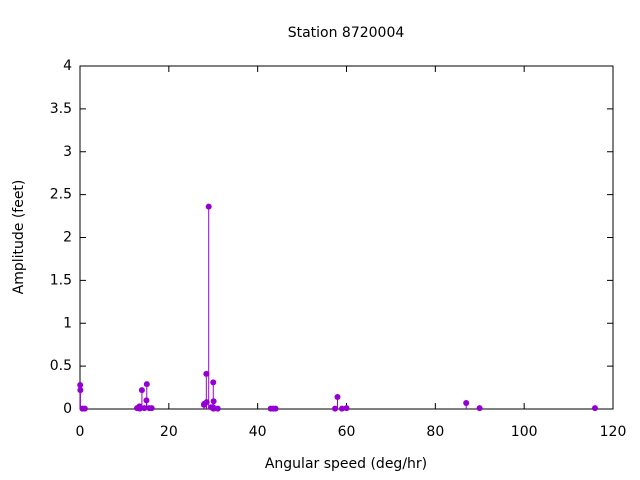  I want to click on chart-title: Station 8720004, so click(346, 33).